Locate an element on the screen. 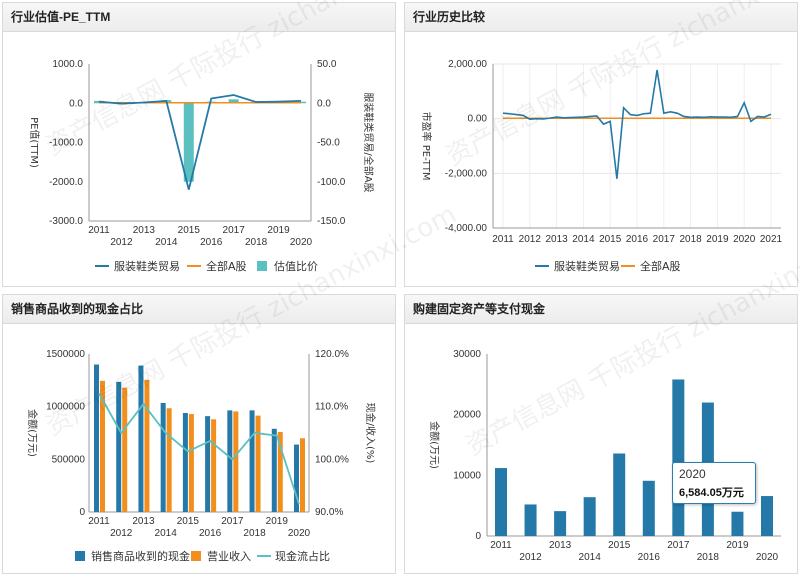  legend-label: 全部A股 is located at coordinates (660, 266).